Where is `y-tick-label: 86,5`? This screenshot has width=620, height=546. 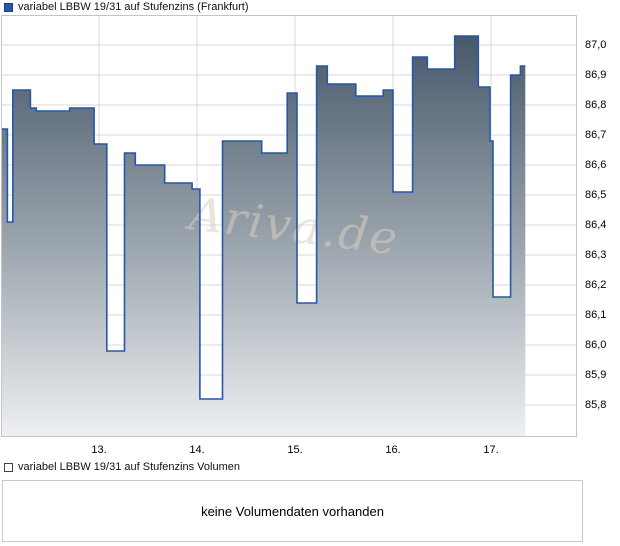 y-tick-label: 86,5 is located at coordinates (596, 195).